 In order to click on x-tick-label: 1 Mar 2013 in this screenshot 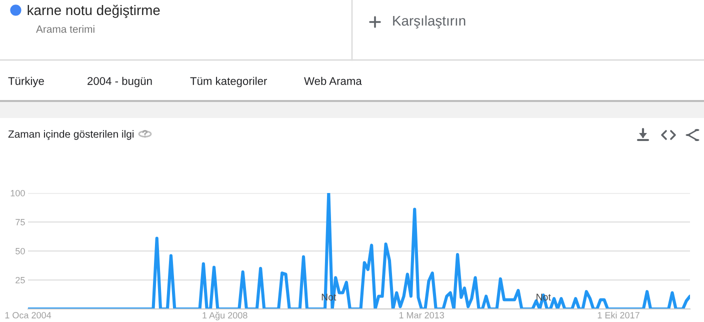, I will do `click(421, 315)`.